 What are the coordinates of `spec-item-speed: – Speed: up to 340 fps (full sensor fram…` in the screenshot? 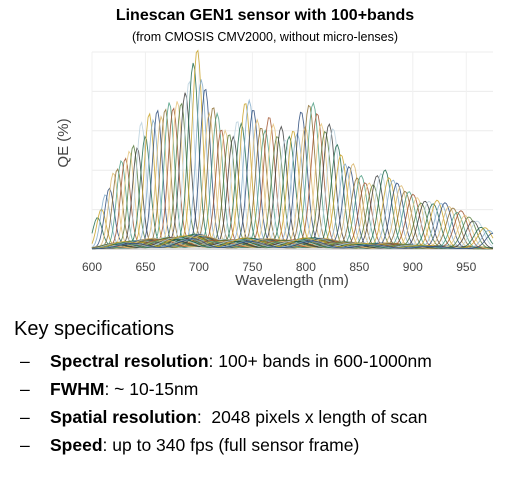 It's located at (269, 445).